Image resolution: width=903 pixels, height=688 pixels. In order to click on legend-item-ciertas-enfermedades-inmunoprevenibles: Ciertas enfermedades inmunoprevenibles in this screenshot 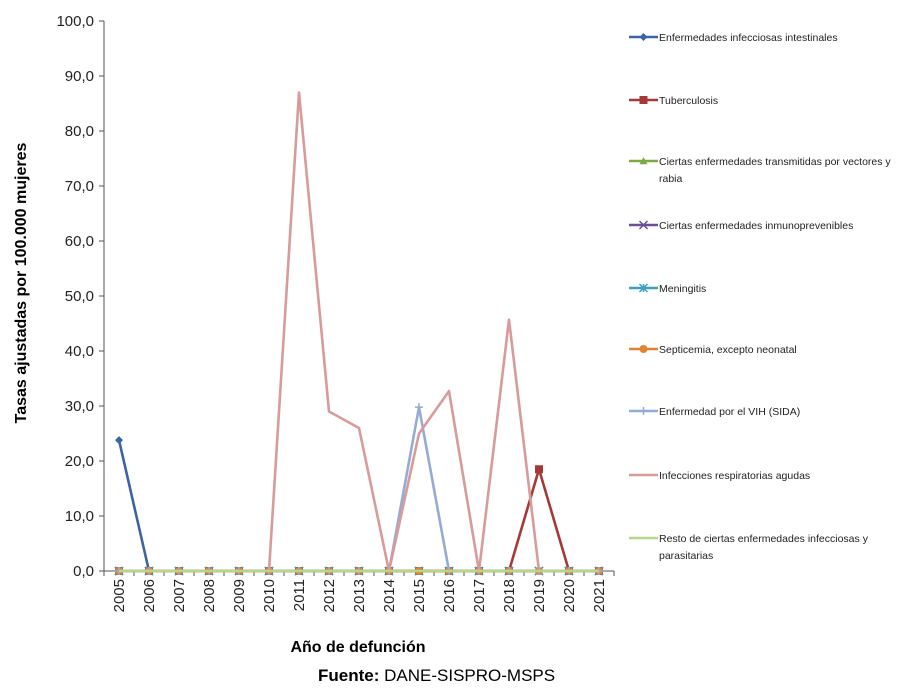, I will do `click(741, 226)`.